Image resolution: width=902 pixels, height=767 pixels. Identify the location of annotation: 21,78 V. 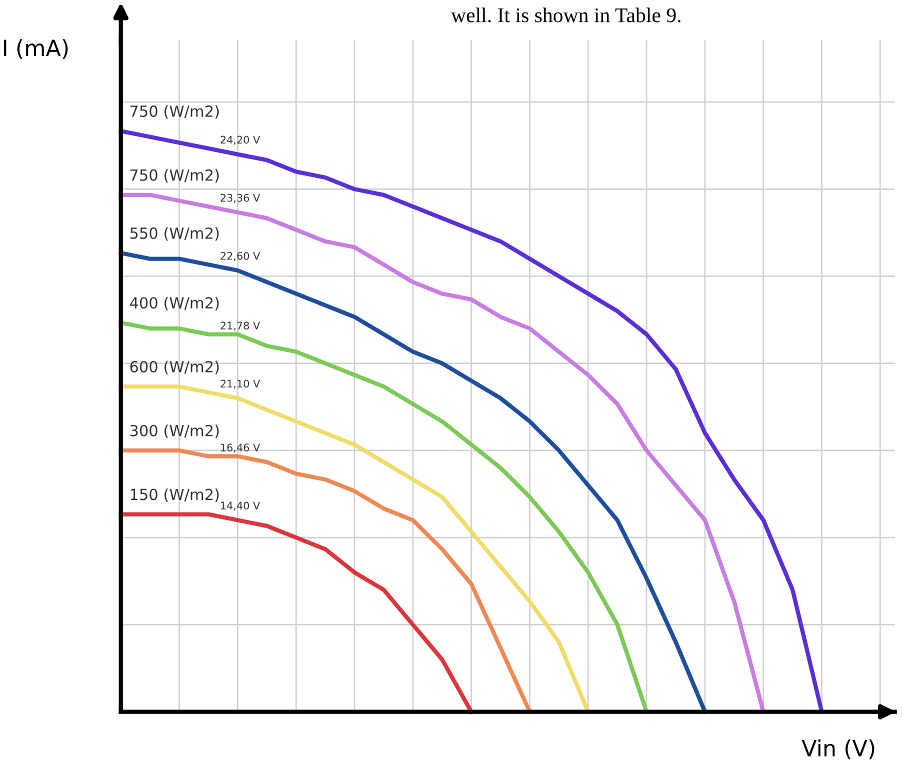
(240, 326).